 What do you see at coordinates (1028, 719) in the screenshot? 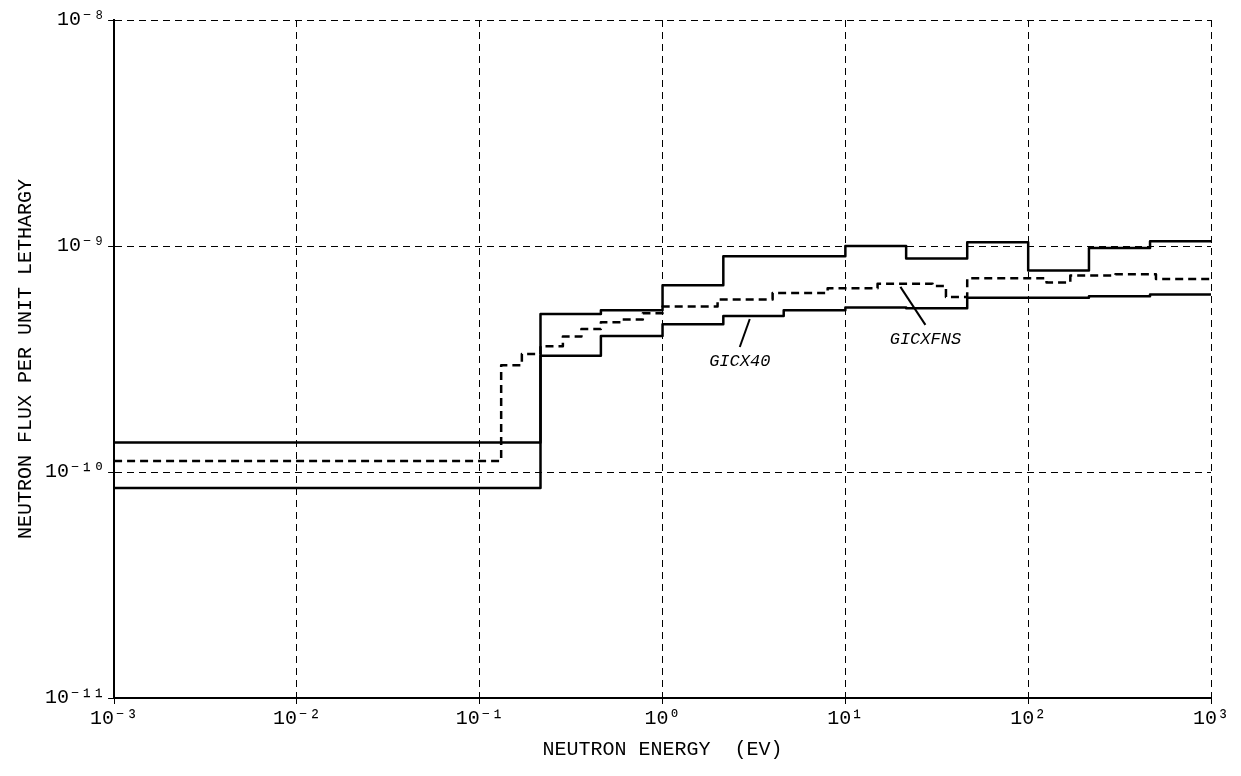
I see `x-tick-label: 10²` at bounding box center [1028, 719].